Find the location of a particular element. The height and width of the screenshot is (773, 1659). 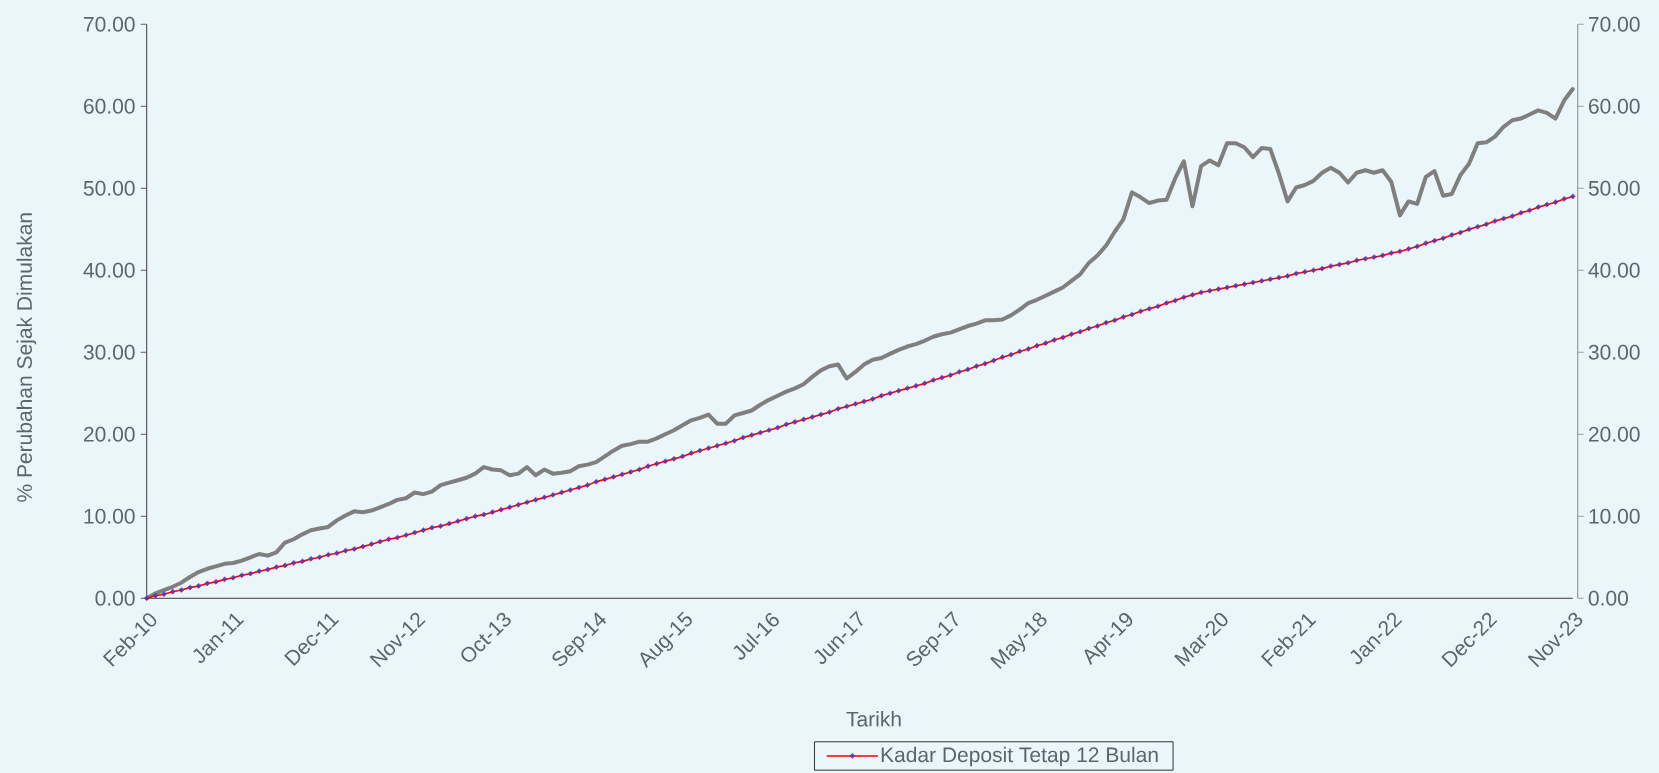

y-tick-label: 30.00 is located at coordinates (109, 352).